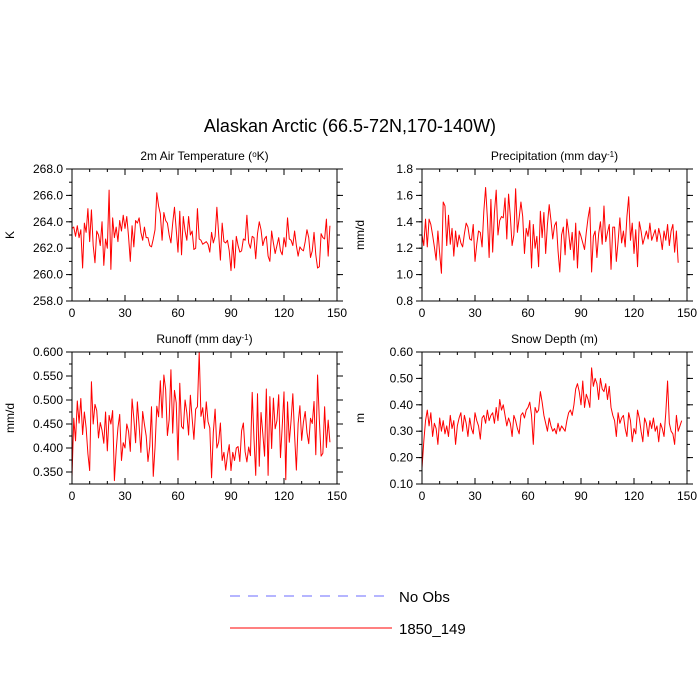 This screenshot has width=700, height=700. I want to click on y-tick-label: 0.550, so click(48, 376).